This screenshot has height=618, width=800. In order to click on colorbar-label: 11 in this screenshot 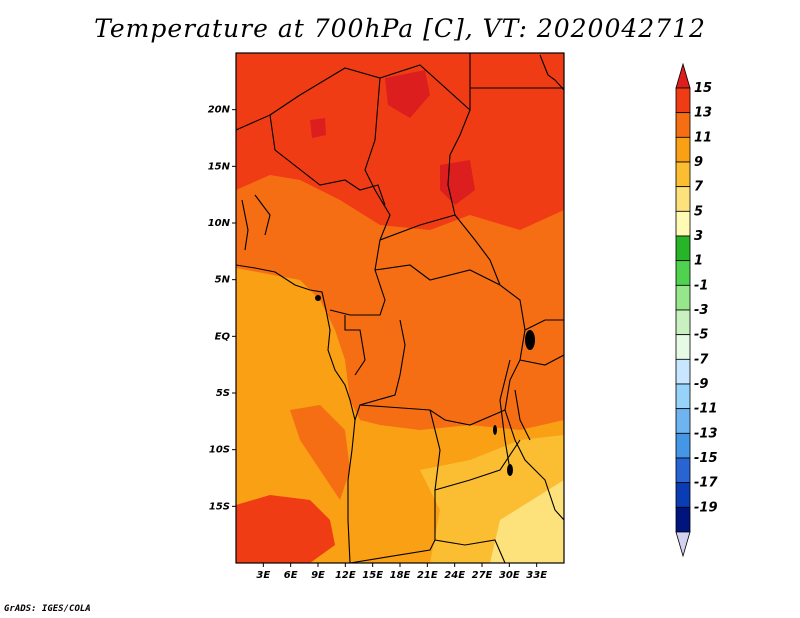, I will do `click(703, 137)`.